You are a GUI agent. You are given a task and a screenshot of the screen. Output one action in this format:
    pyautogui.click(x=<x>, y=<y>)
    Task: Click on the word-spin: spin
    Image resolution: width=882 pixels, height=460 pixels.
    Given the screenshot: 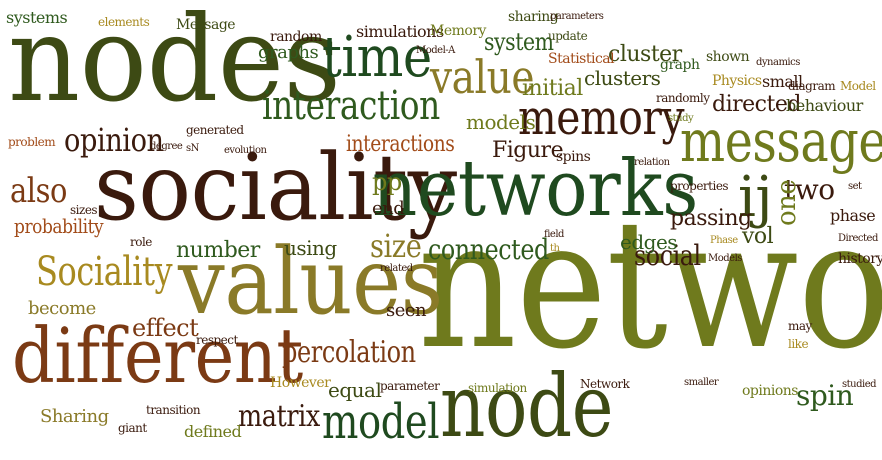 What is the action you would take?
    pyautogui.click(x=825, y=395)
    